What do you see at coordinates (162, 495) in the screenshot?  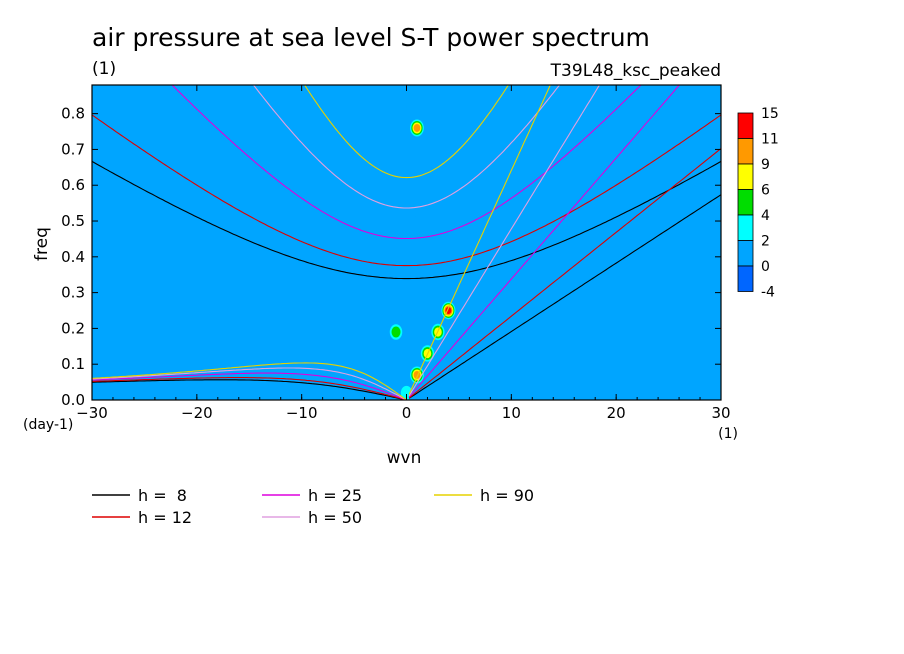 I see `legend-label: h = 8` at bounding box center [162, 495].